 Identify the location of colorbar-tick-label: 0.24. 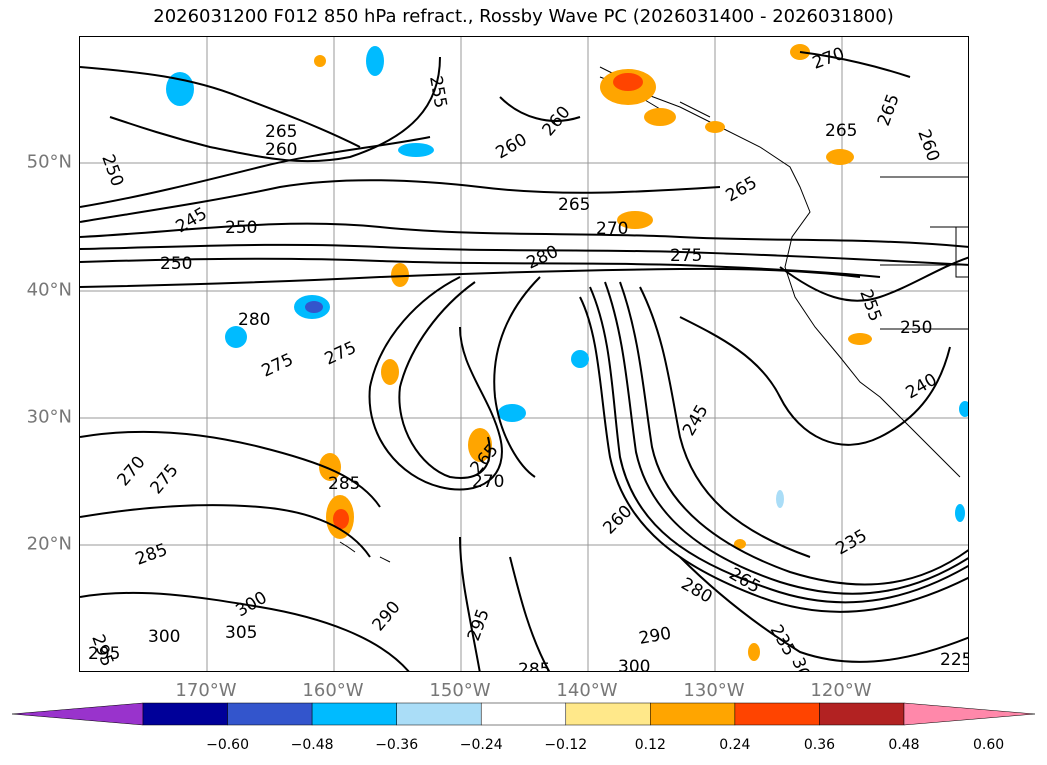
(735, 745).